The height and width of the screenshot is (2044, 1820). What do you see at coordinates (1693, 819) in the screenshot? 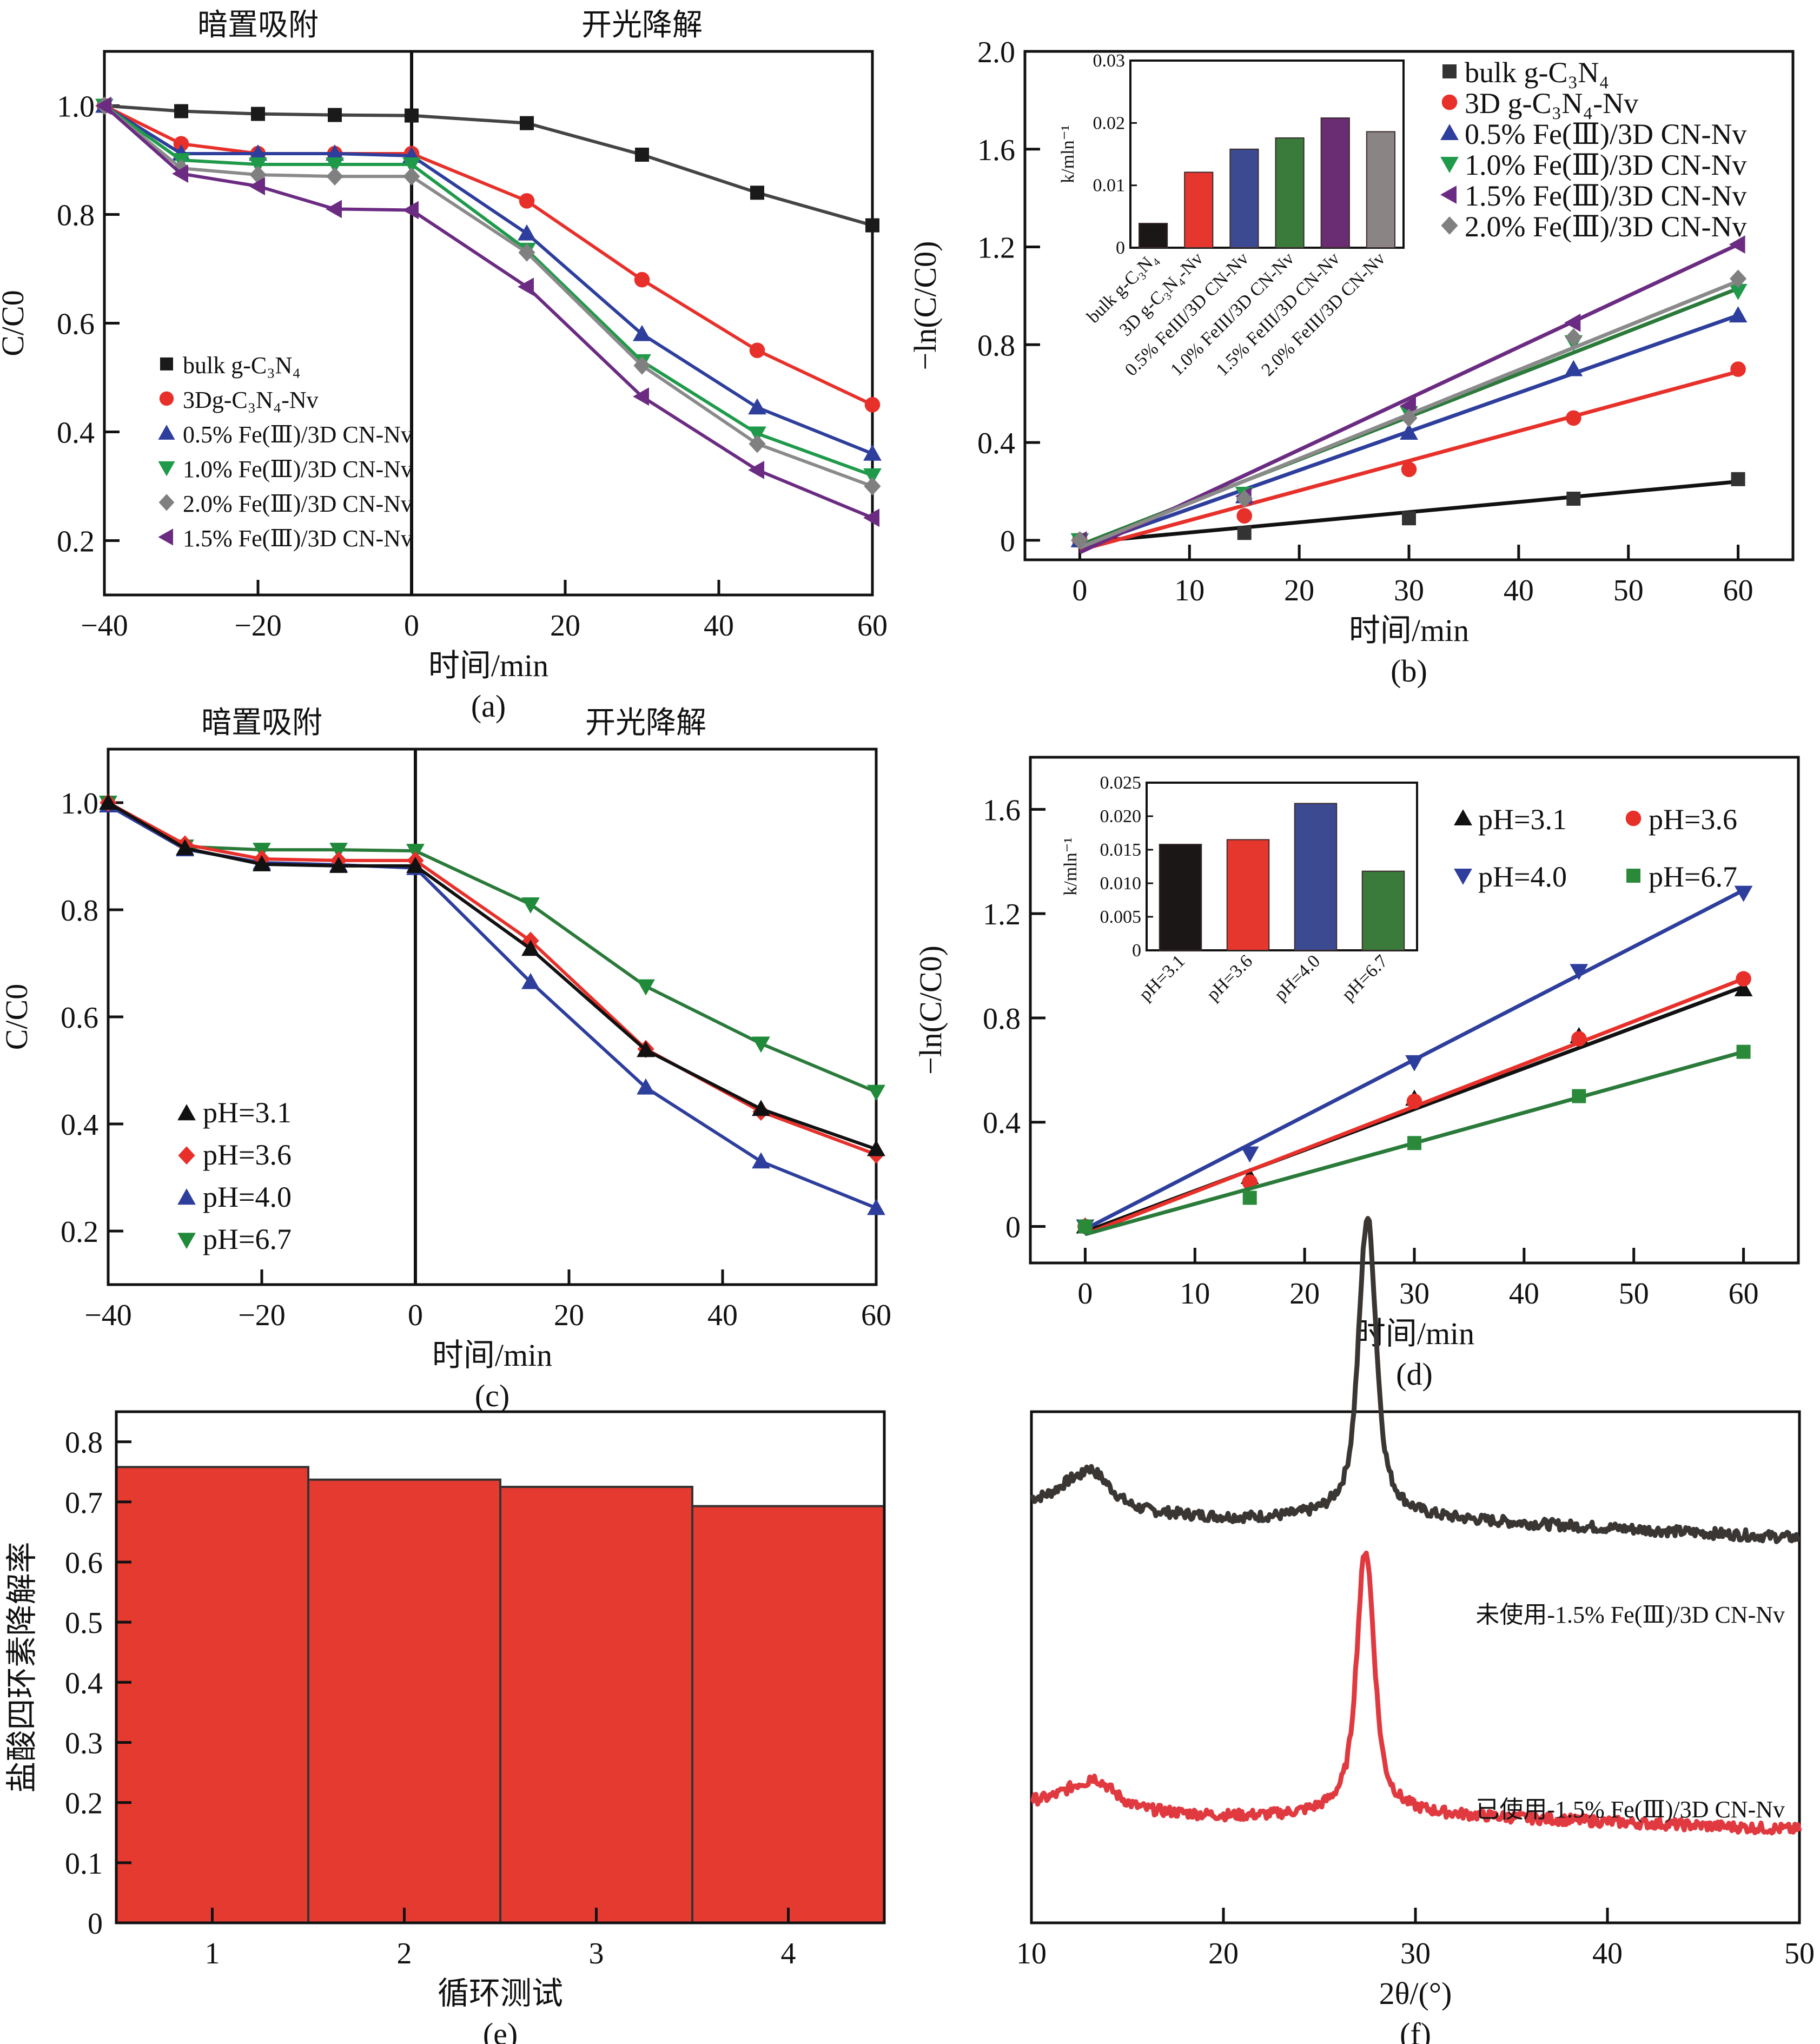
I see `legend-label: pH=3.6` at bounding box center [1693, 819].